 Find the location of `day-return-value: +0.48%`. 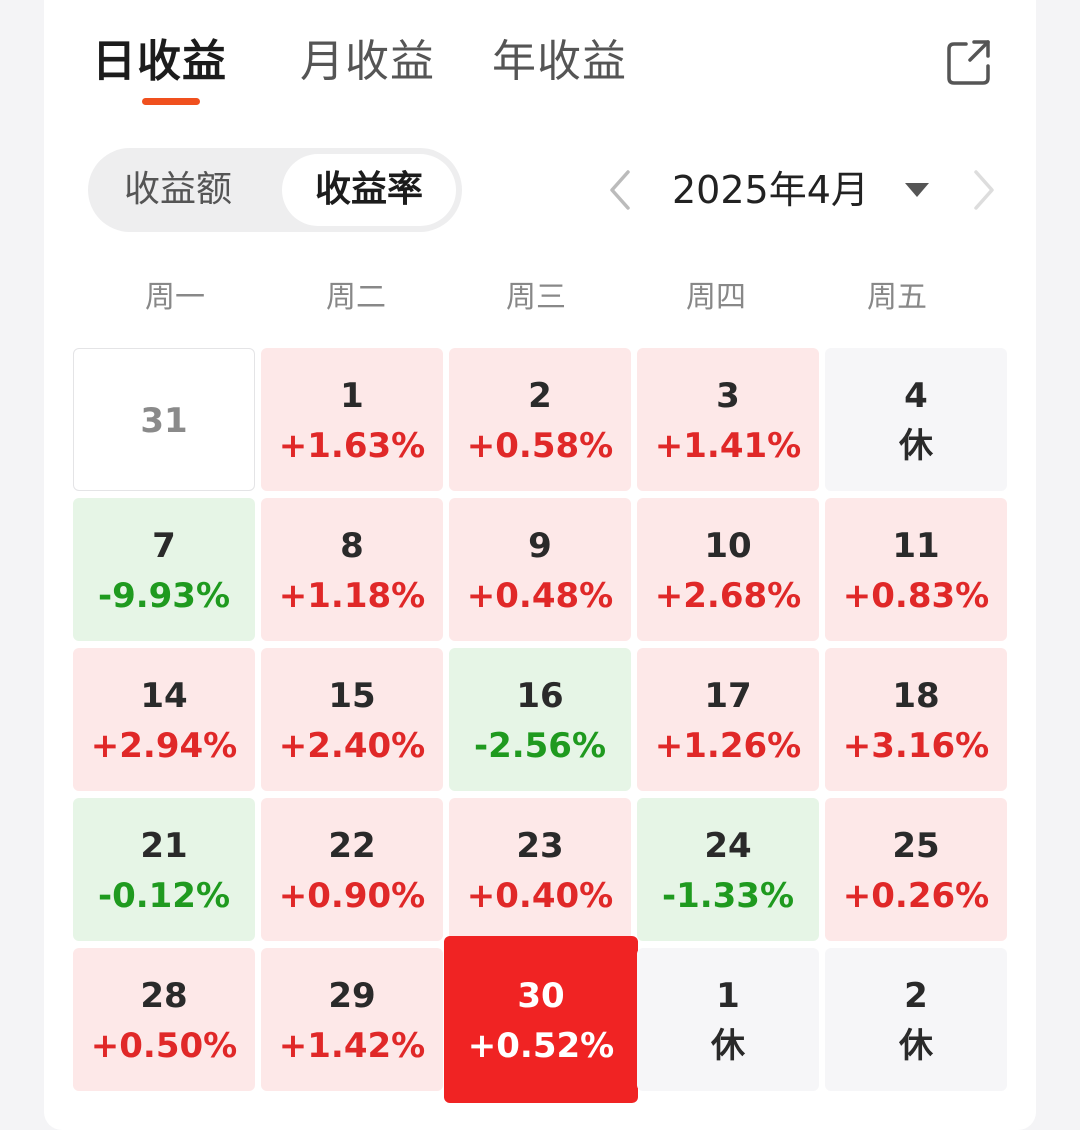

day-return-value: +0.48% is located at coordinates (540, 596).